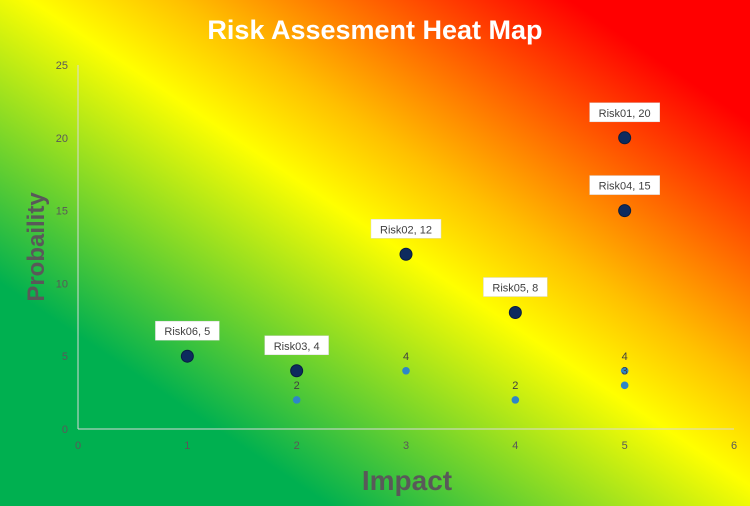 This screenshot has height=506, width=750. What do you see at coordinates (78, 446) in the screenshot?
I see `x-tick-label: 0` at bounding box center [78, 446].